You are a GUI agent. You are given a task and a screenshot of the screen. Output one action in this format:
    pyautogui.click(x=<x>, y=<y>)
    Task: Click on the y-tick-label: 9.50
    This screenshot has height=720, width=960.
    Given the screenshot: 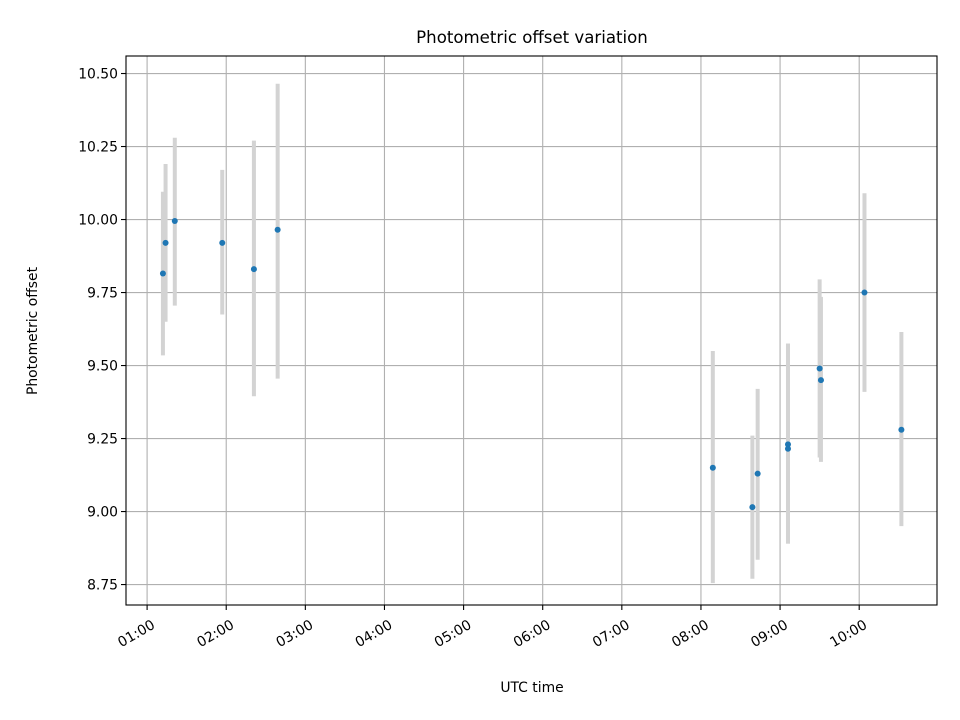 What is the action you would take?
    pyautogui.click(x=102, y=367)
    